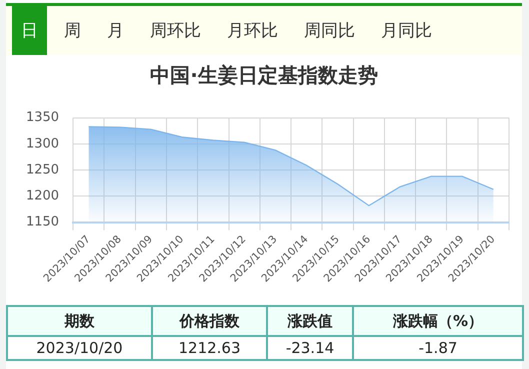 This screenshot has height=369, width=529. What do you see at coordinates (406, 31) in the screenshot?
I see `text: 月同比` at bounding box center [406, 31].